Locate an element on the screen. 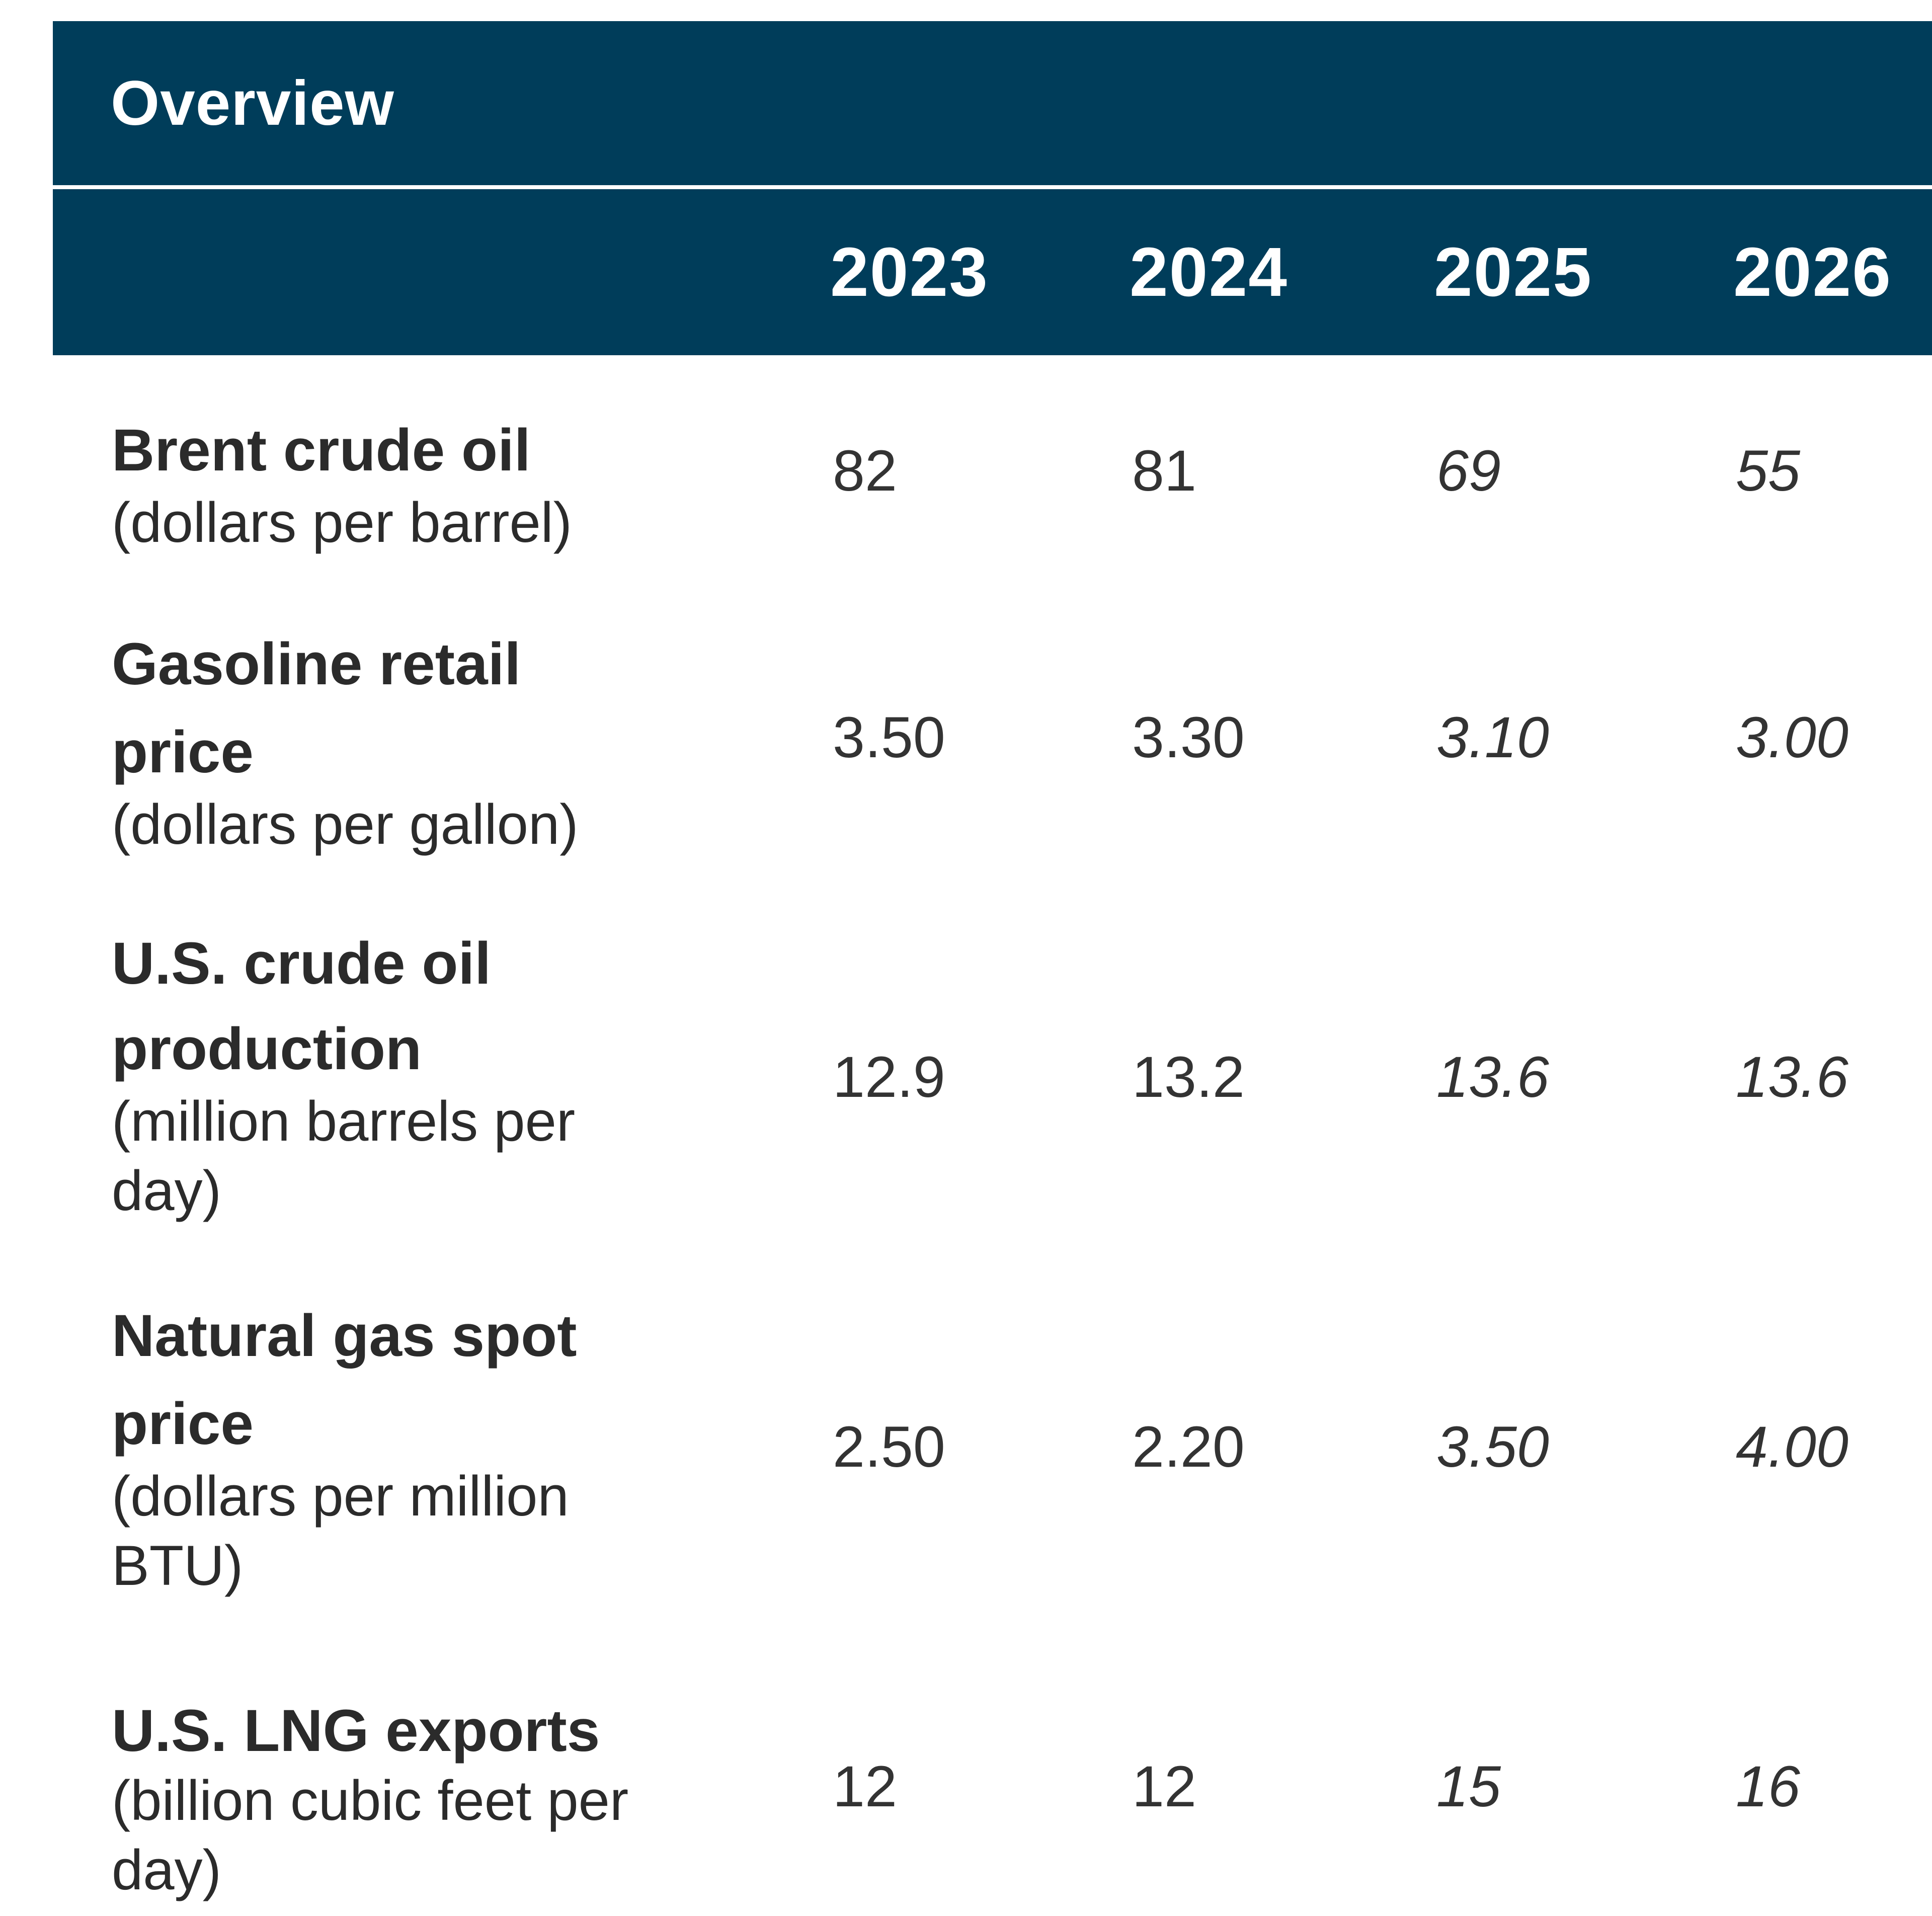 This screenshot has width=1932, height=1916. row-unit: (dollars per barrel) is located at coordinates (342, 522).